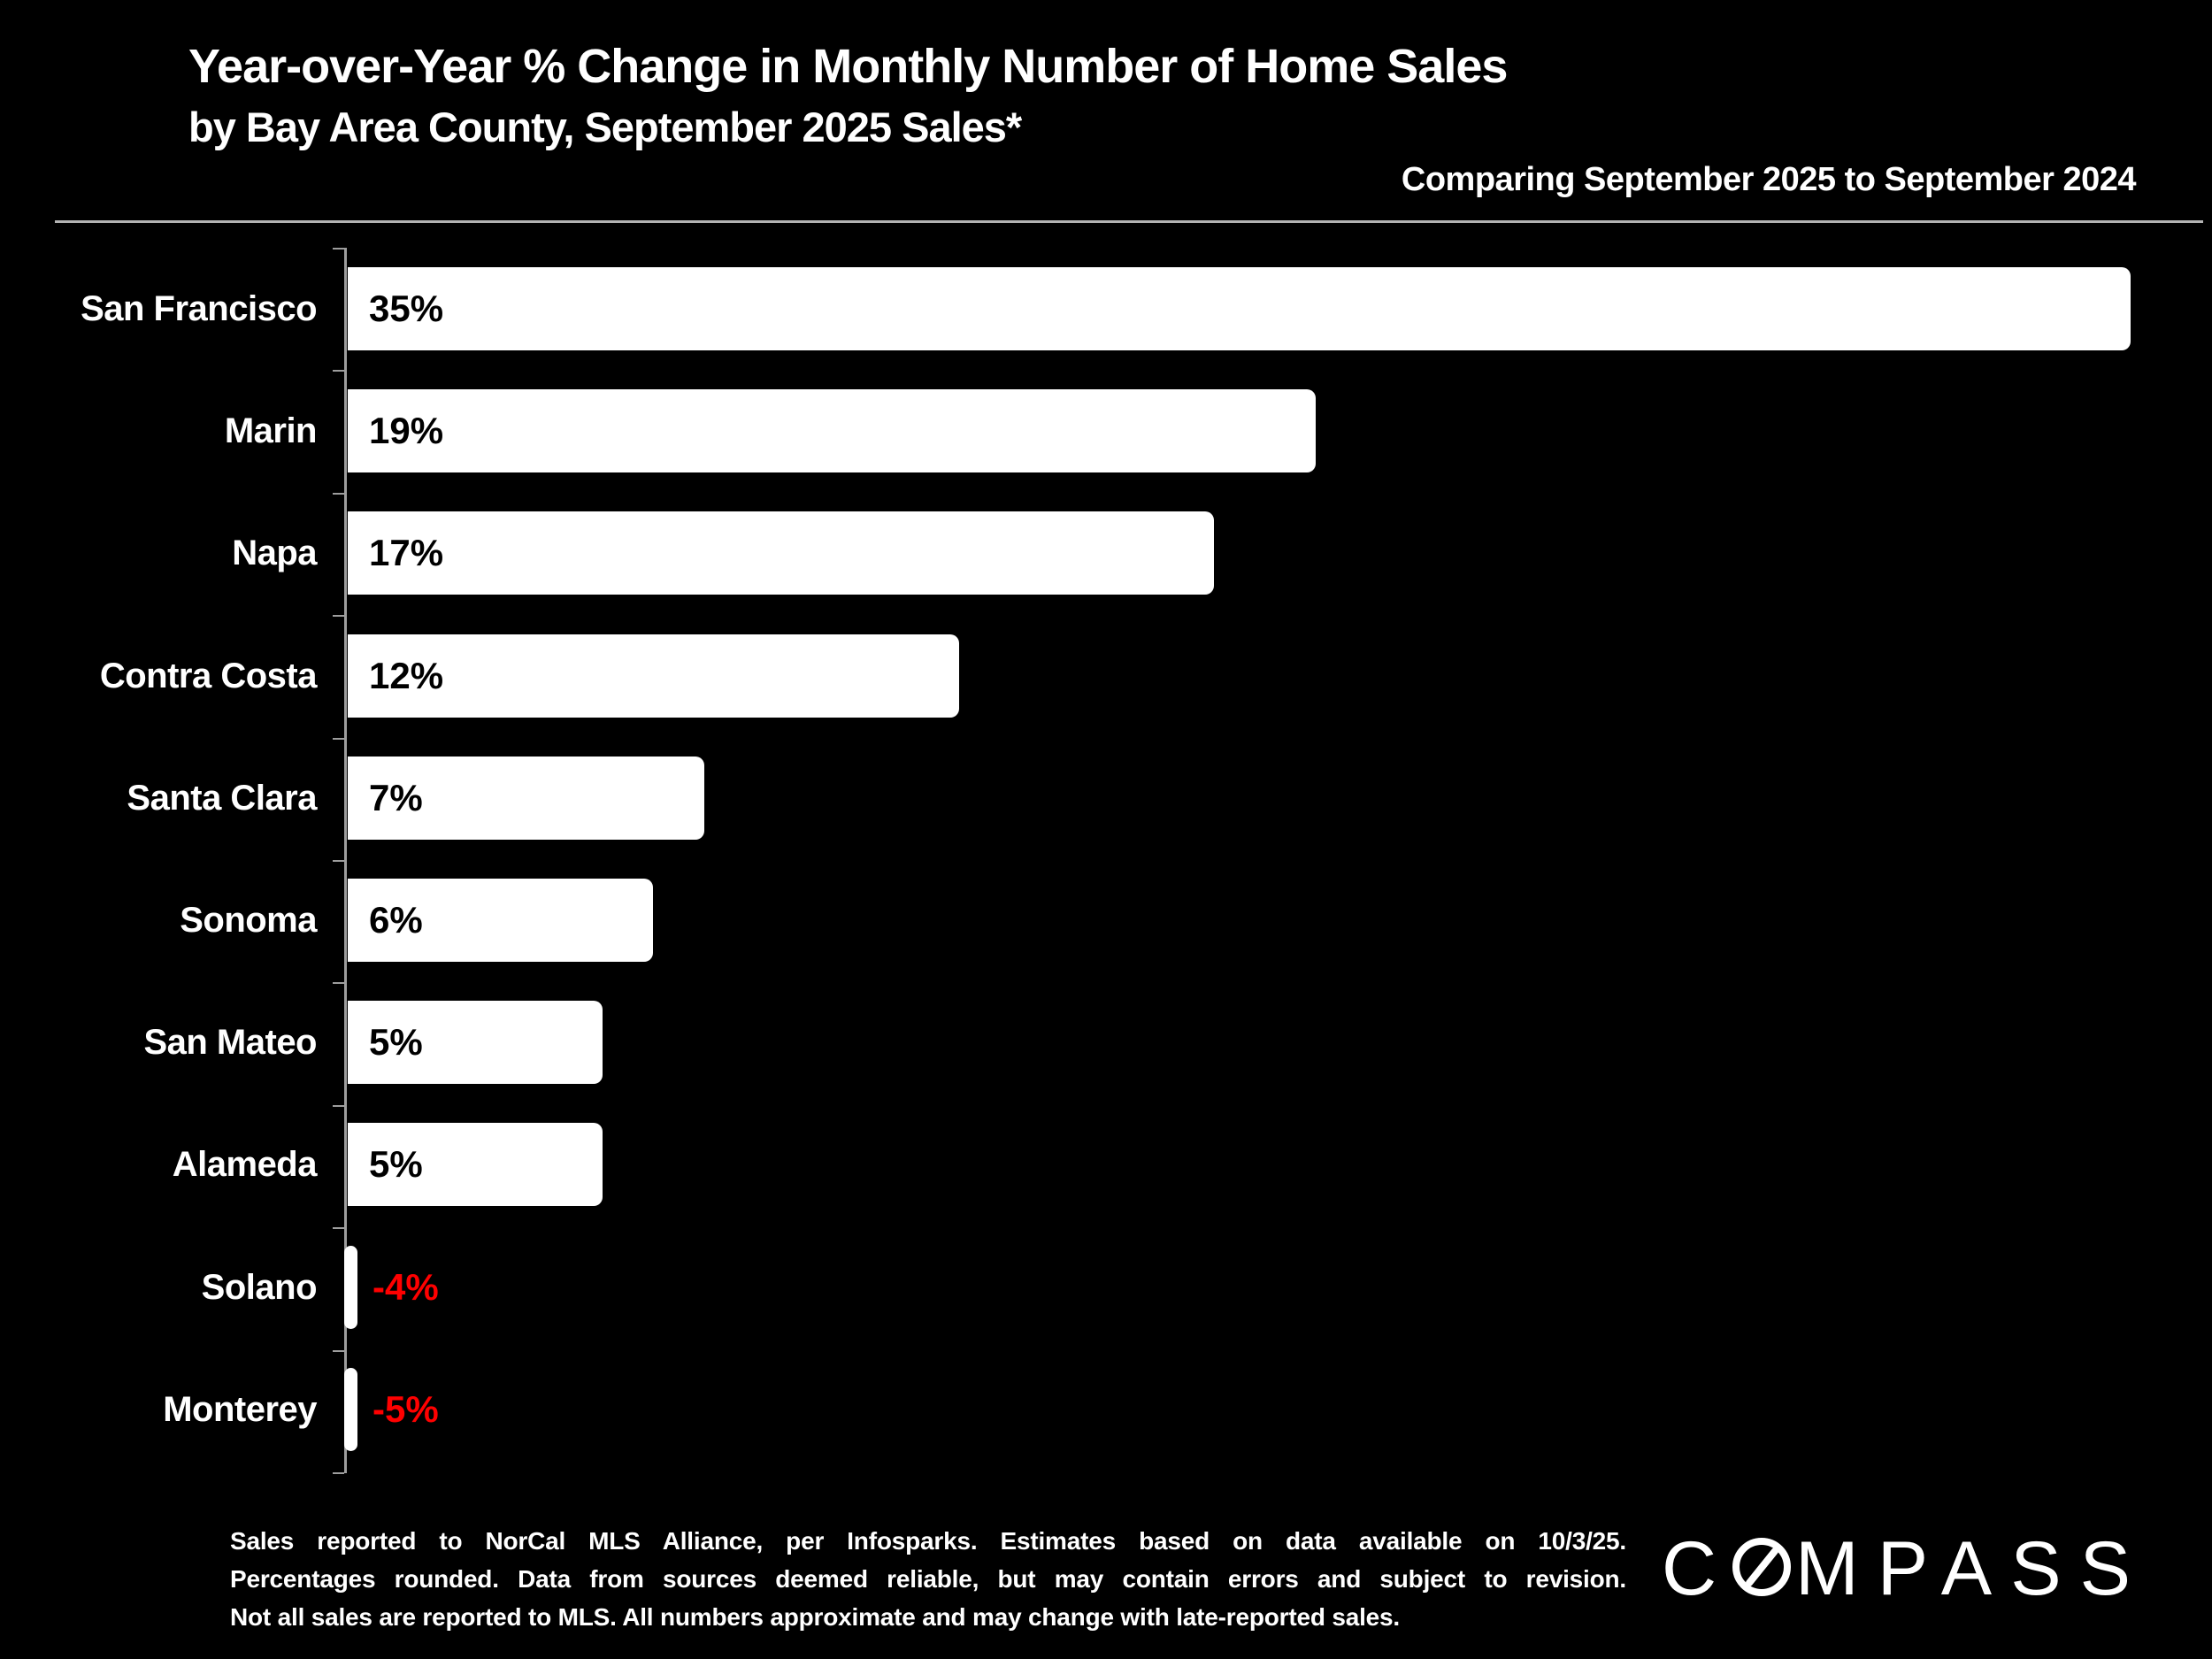 This screenshot has width=2212, height=1659. What do you see at coordinates (1689, 1568) in the screenshot?
I see `logo-letter-c: C` at bounding box center [1689, 1568].